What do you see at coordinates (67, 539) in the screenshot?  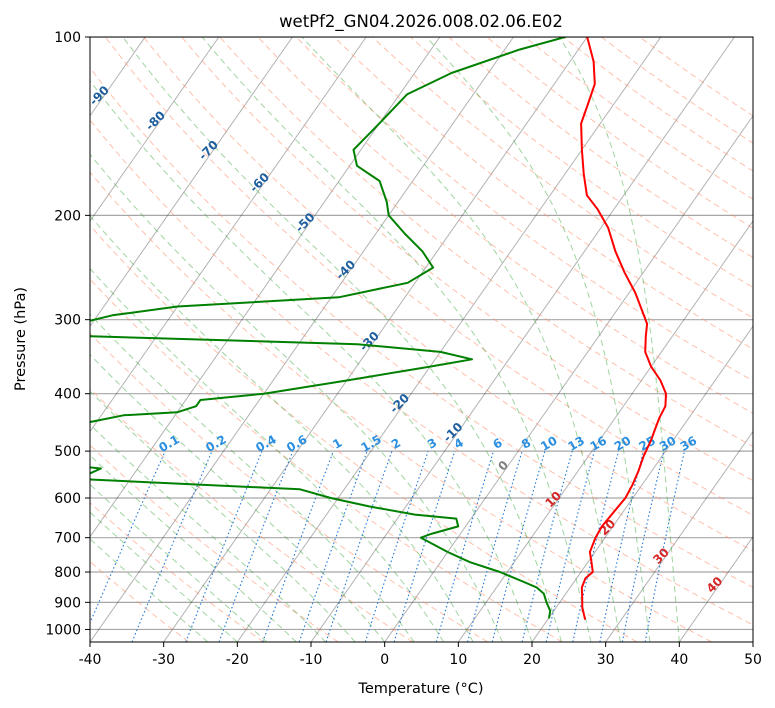 I see `y-tick-label: 700` at bounding box center [67, 539].